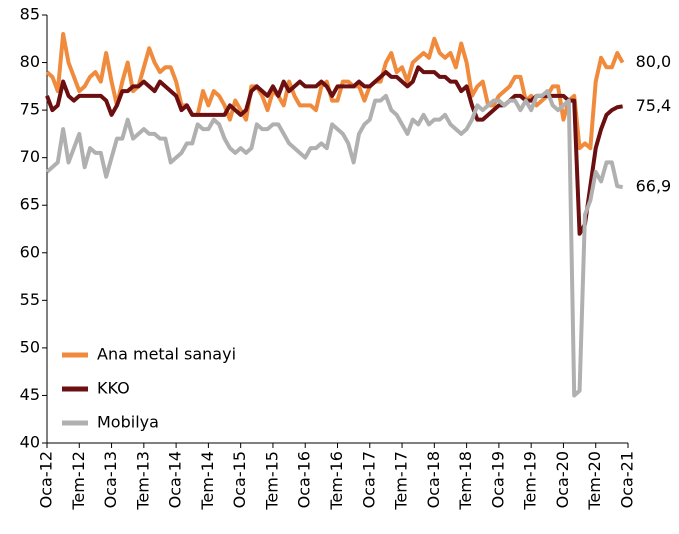 This screenshot has width=679, height=534. I want to click on x-tick-label: Oca-19, so click(497, 479).